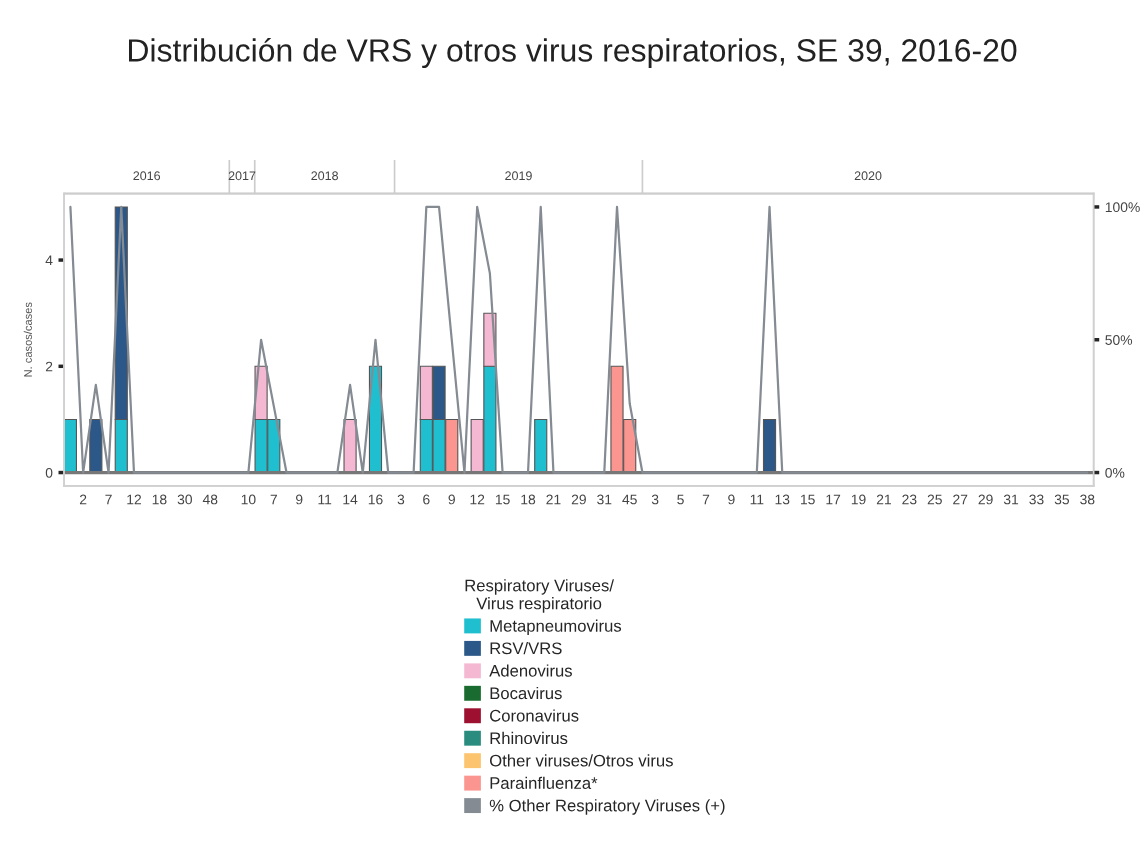 The image size is (1144, 842). What do you see at coordinates (526, 648) in the screenshot?
I see `legend-label: RSV/VRS` at bounding box center [526, 648].